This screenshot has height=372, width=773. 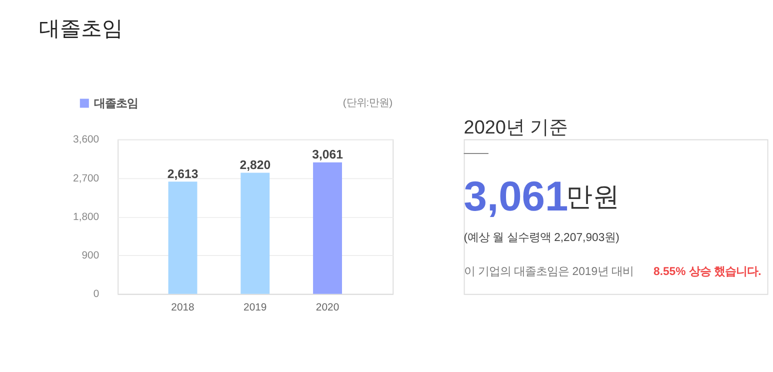 What do you see at coordinates (516, 196) in the screenshot?
I see `text: 3,061` at bounding box center [516, 196].